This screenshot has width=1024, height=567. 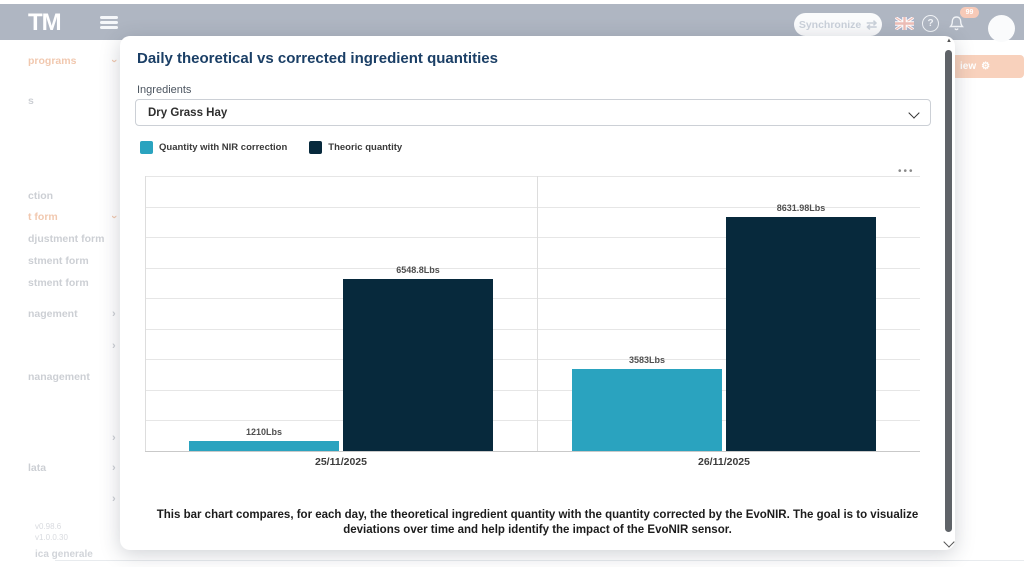 I want to click on legend-label: Quantity with NIR correction, so click(x=223, y=147).